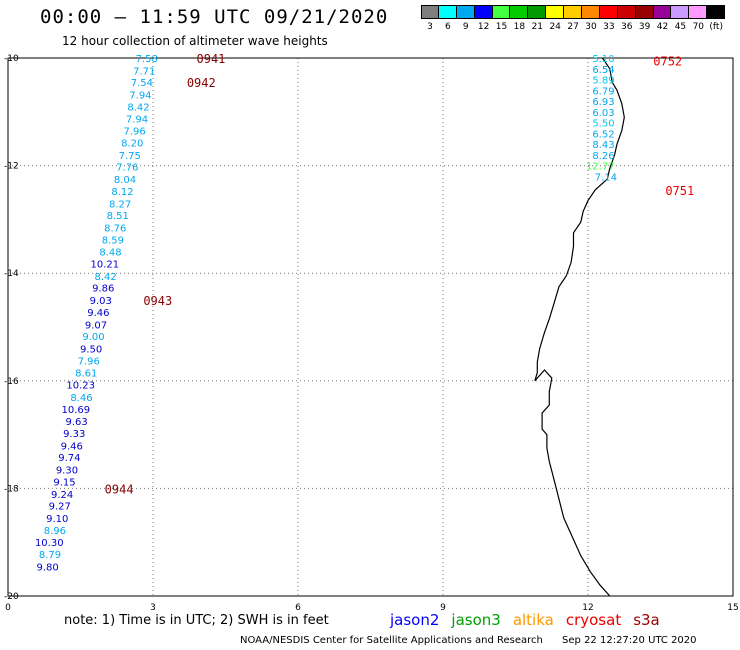  I want to click on lat-tick-label: -18, so click(11, 489).